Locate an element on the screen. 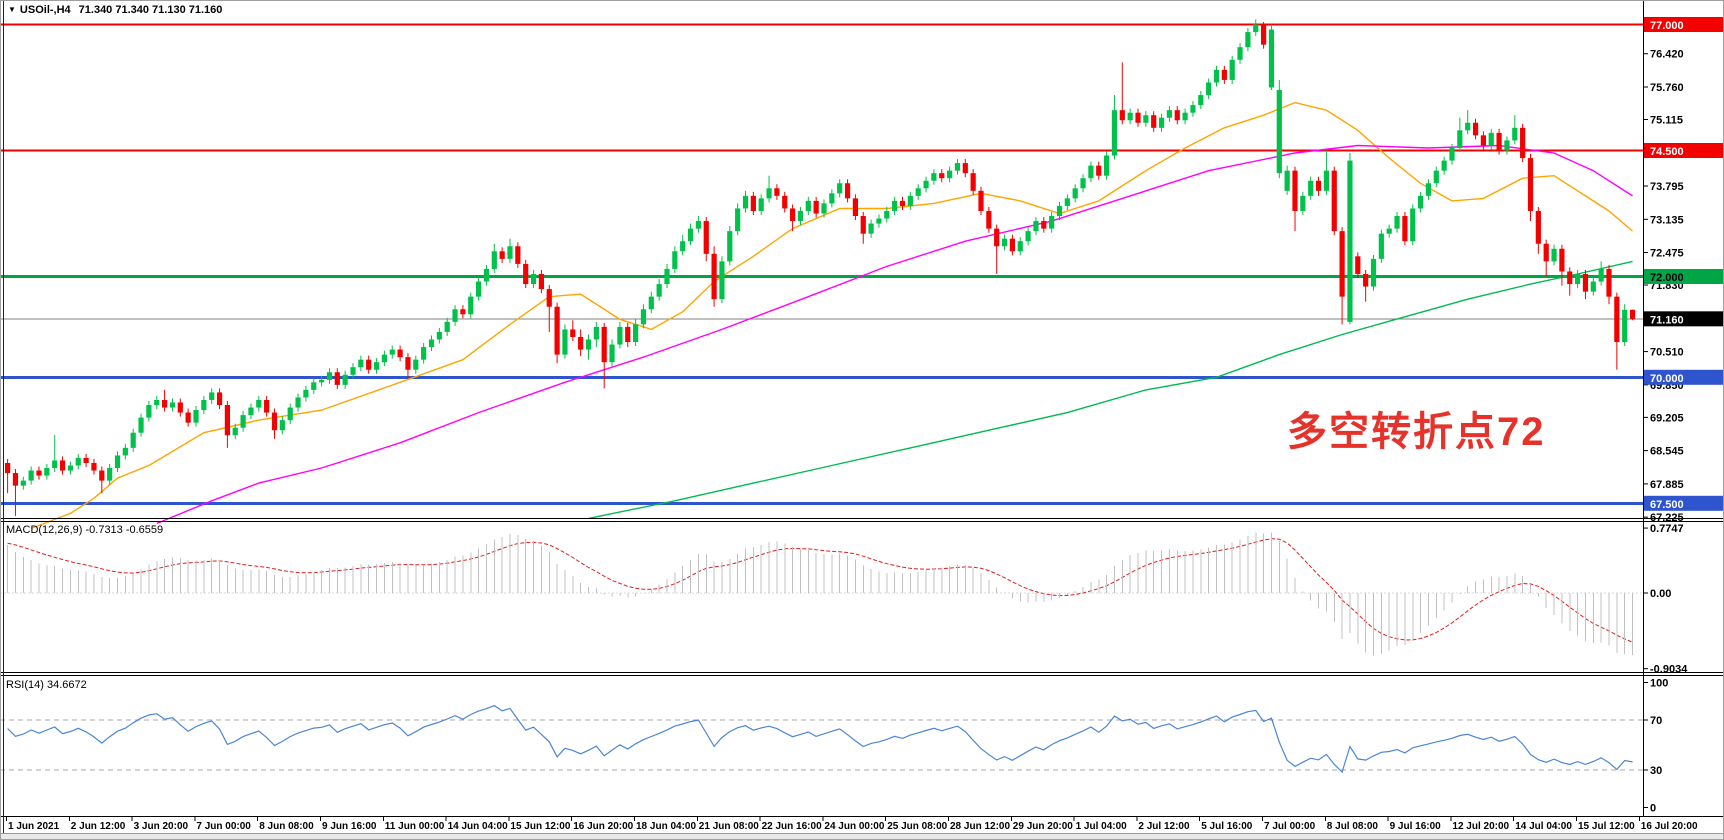  time-label: 29 Jun 20:00 is located at coordinates (1043, 826).